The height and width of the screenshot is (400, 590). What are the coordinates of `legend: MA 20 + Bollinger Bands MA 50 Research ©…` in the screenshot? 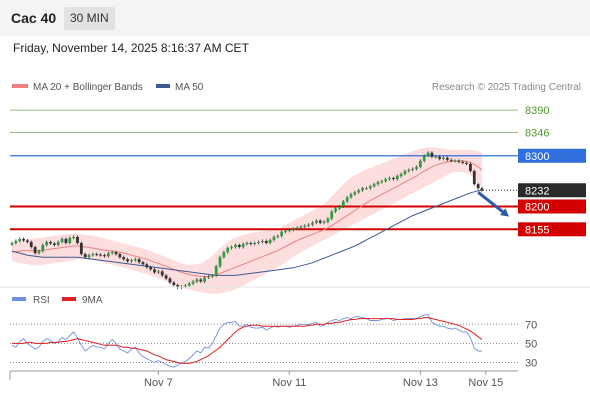 It's located at (296, 87).